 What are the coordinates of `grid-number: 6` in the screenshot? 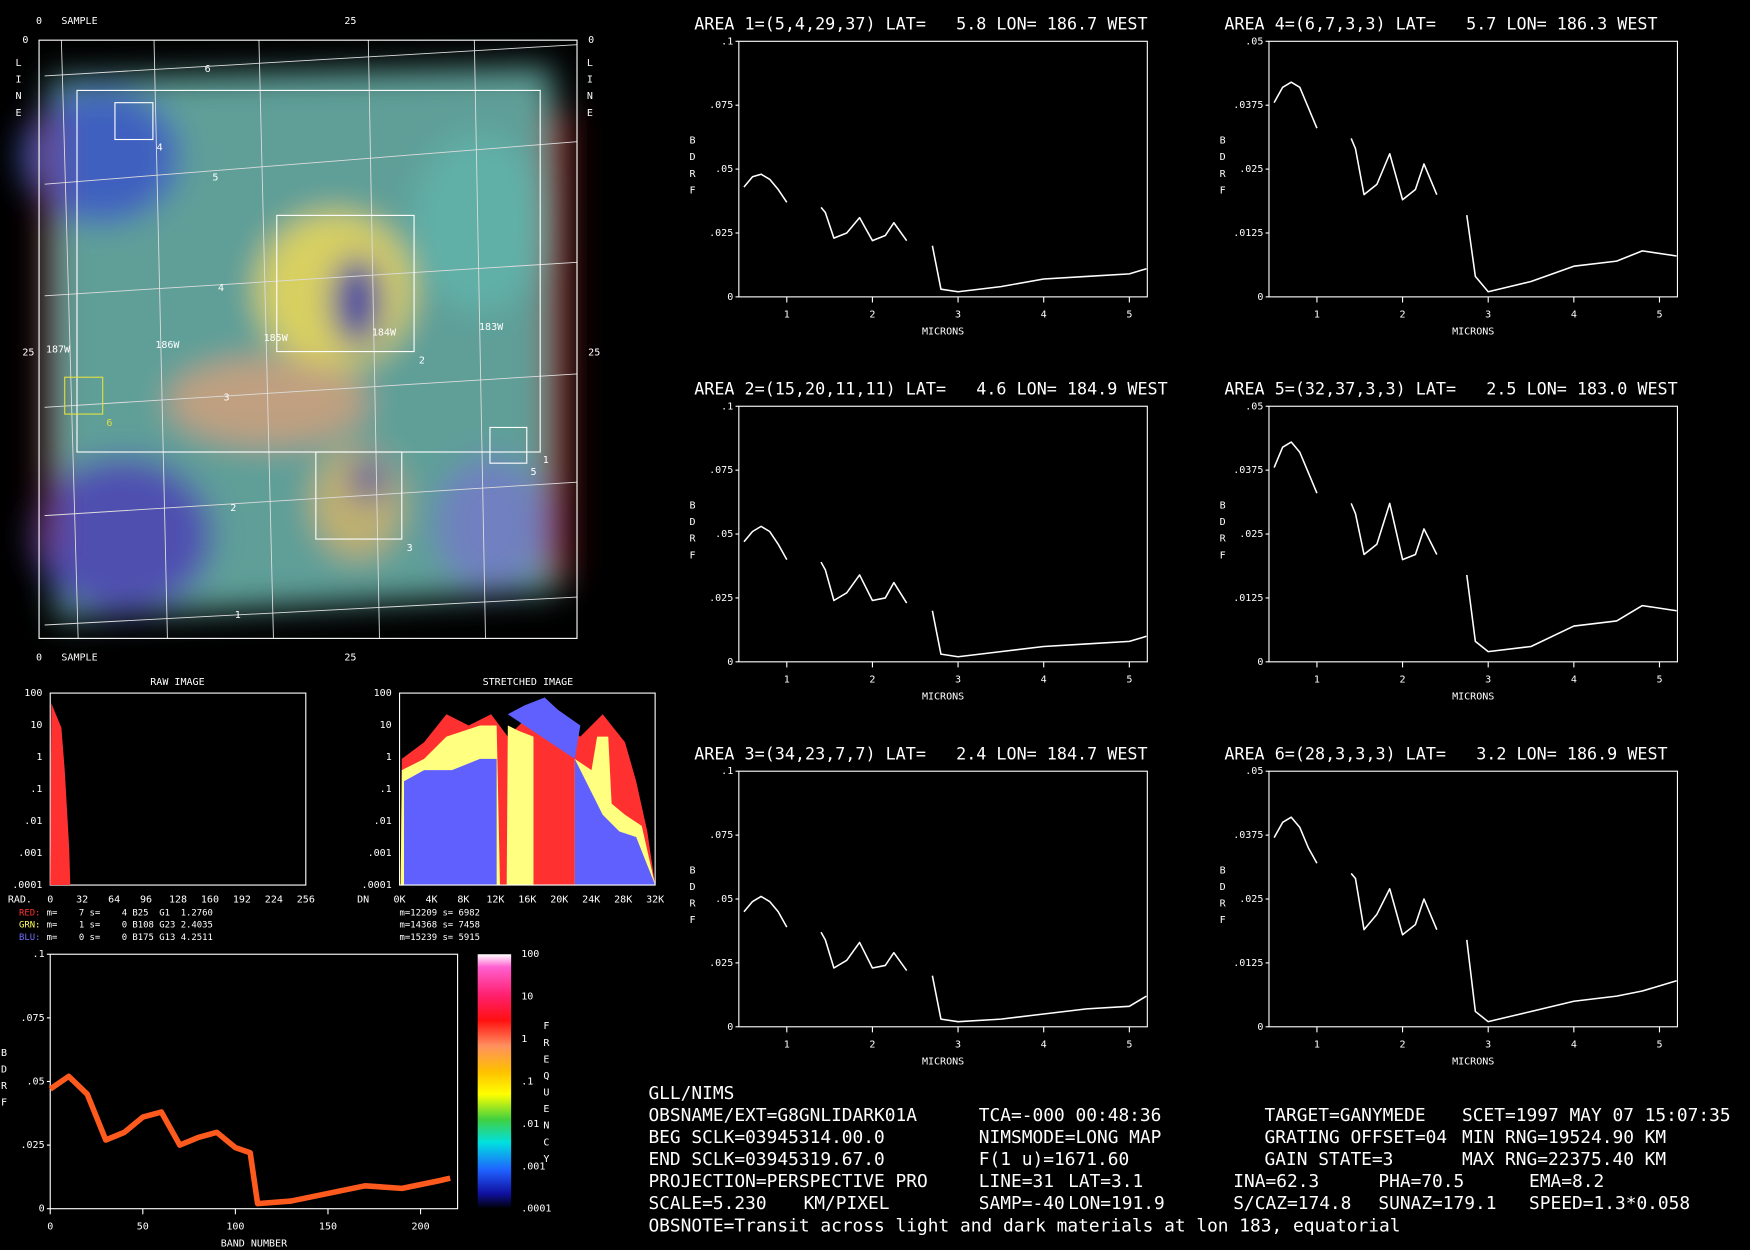 It's located at (208, 69).